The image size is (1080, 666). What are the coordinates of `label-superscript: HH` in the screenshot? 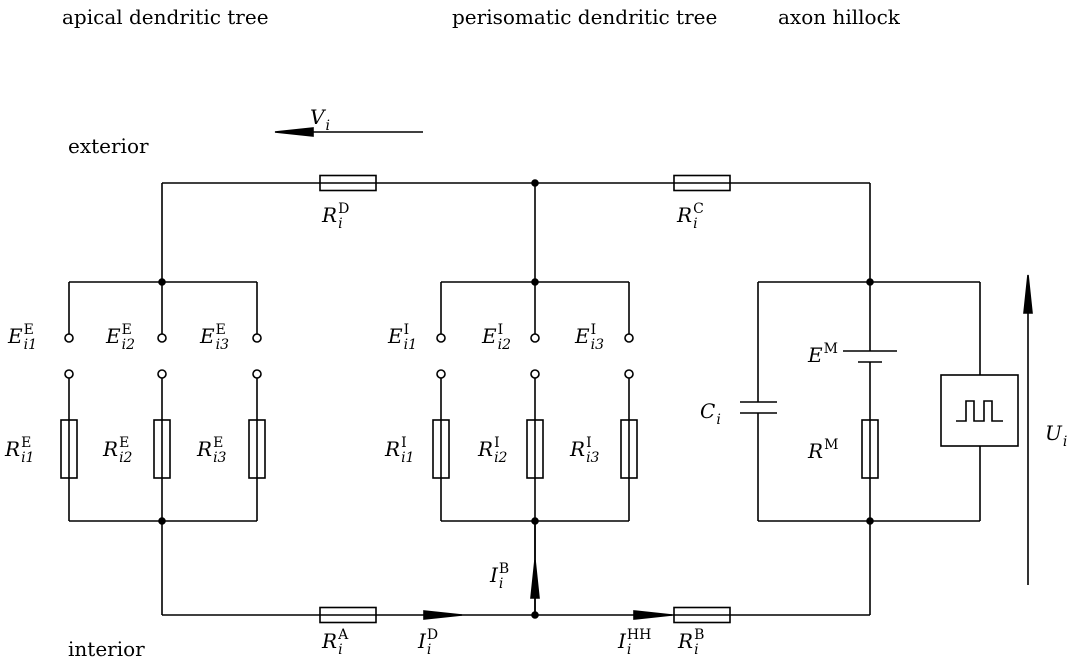 It's located at (639, 635).